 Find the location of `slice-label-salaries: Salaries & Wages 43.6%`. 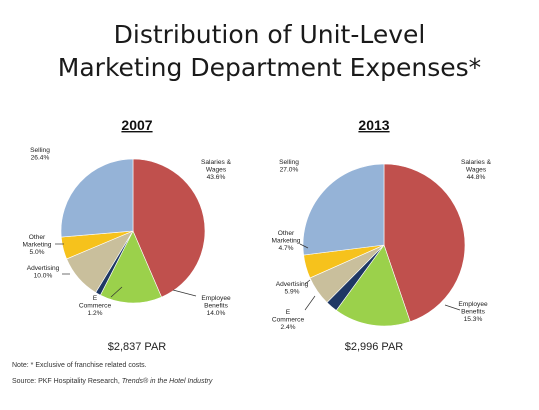

slice-label-salaries: Salaries & Wages 43.6% is located at coordinates (216, 170).